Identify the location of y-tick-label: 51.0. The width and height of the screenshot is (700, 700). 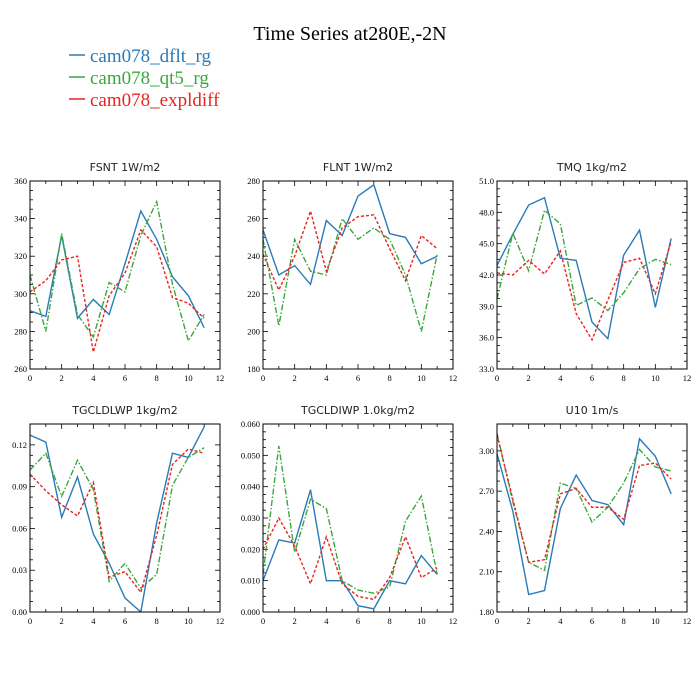
(486, 181).